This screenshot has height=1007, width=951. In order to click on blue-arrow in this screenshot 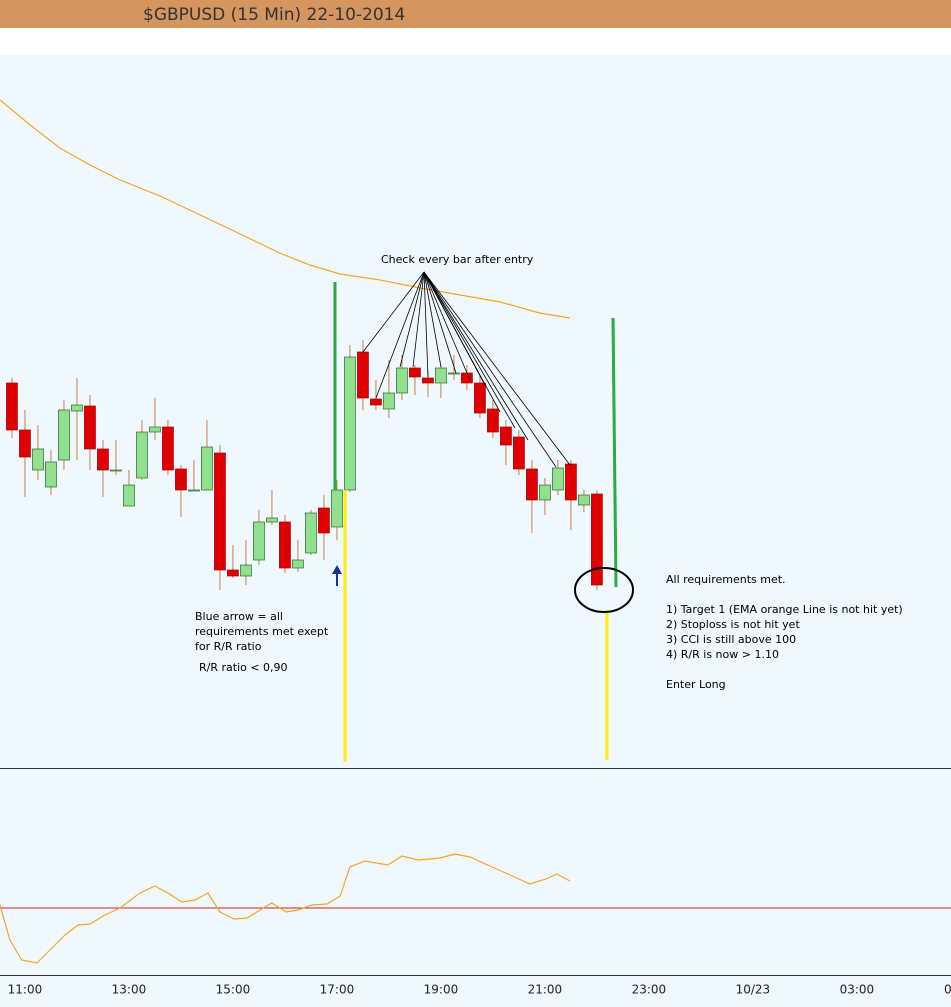, I will do `click(337, 575)`.